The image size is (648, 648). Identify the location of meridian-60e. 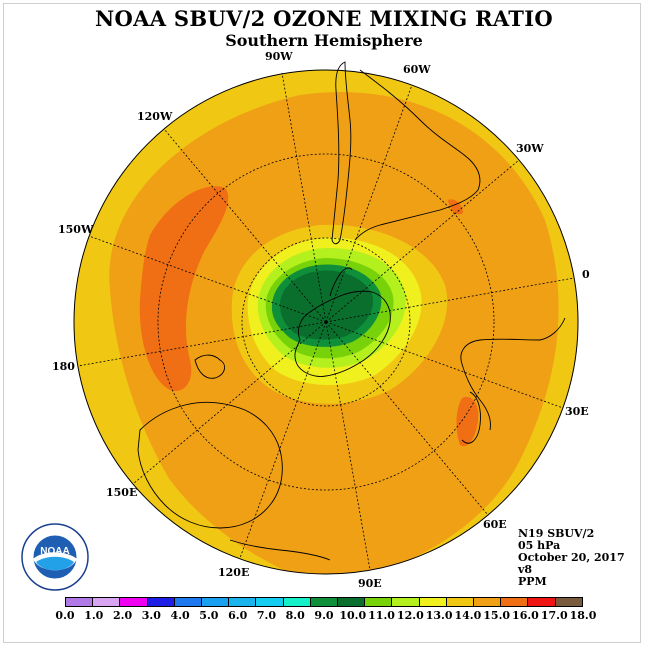
(407, 418).